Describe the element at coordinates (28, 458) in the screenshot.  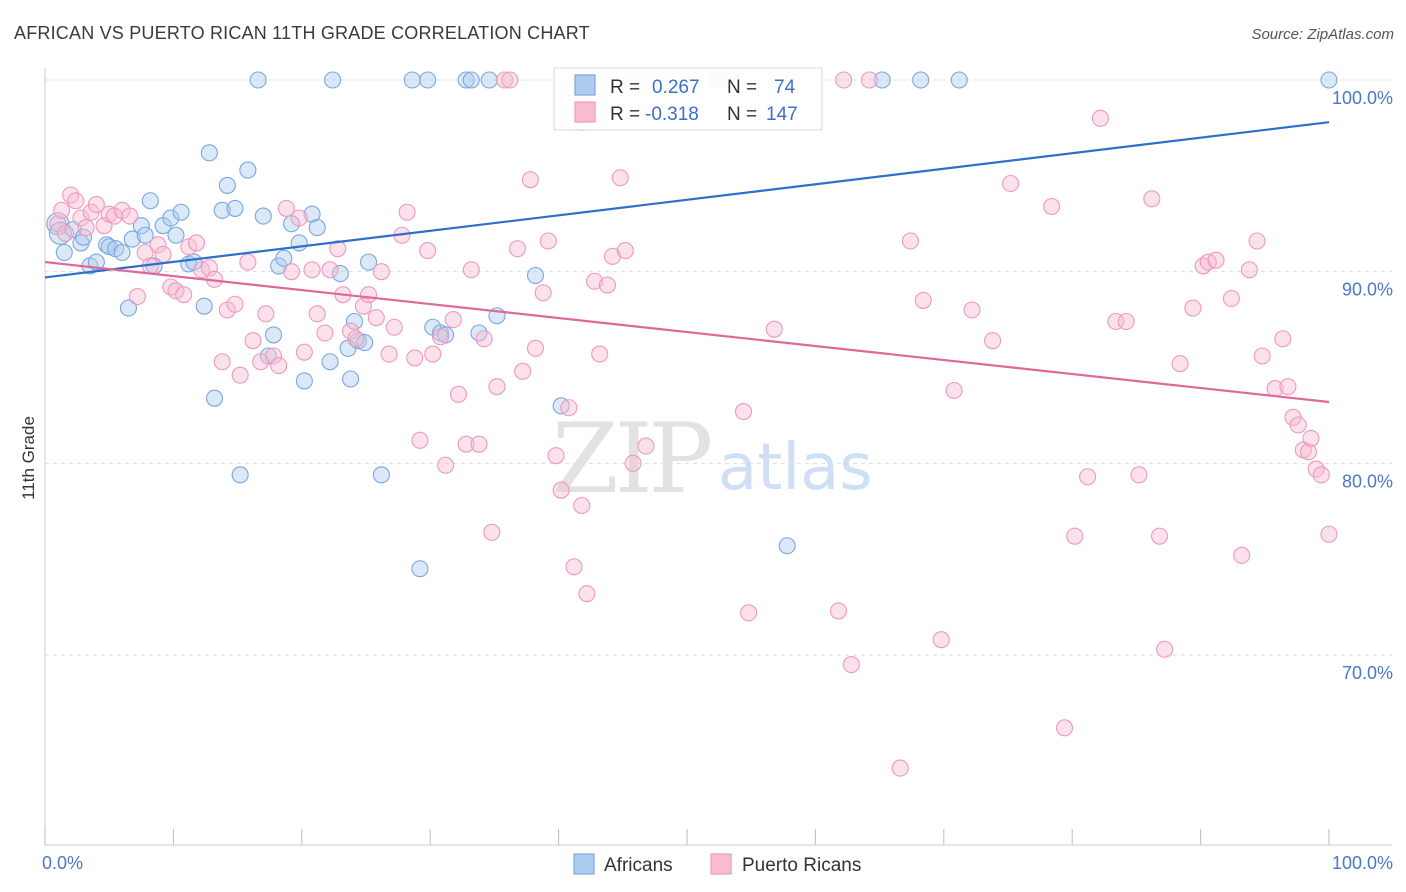
I see `y-axis-label: 11th Grade` at that location.